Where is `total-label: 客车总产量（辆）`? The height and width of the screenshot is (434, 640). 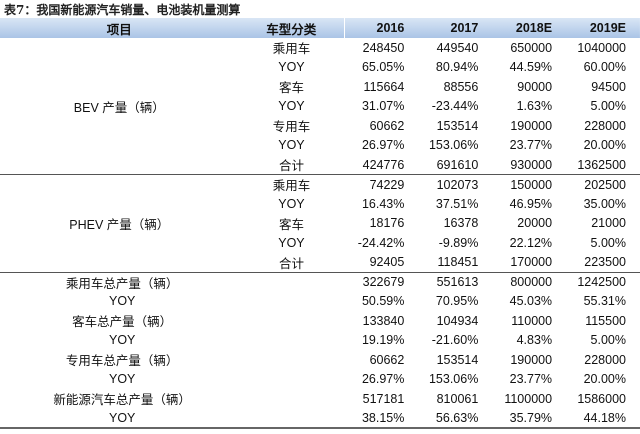 total-label: 客车总产量（辆） is located at coordinates (122, 322).